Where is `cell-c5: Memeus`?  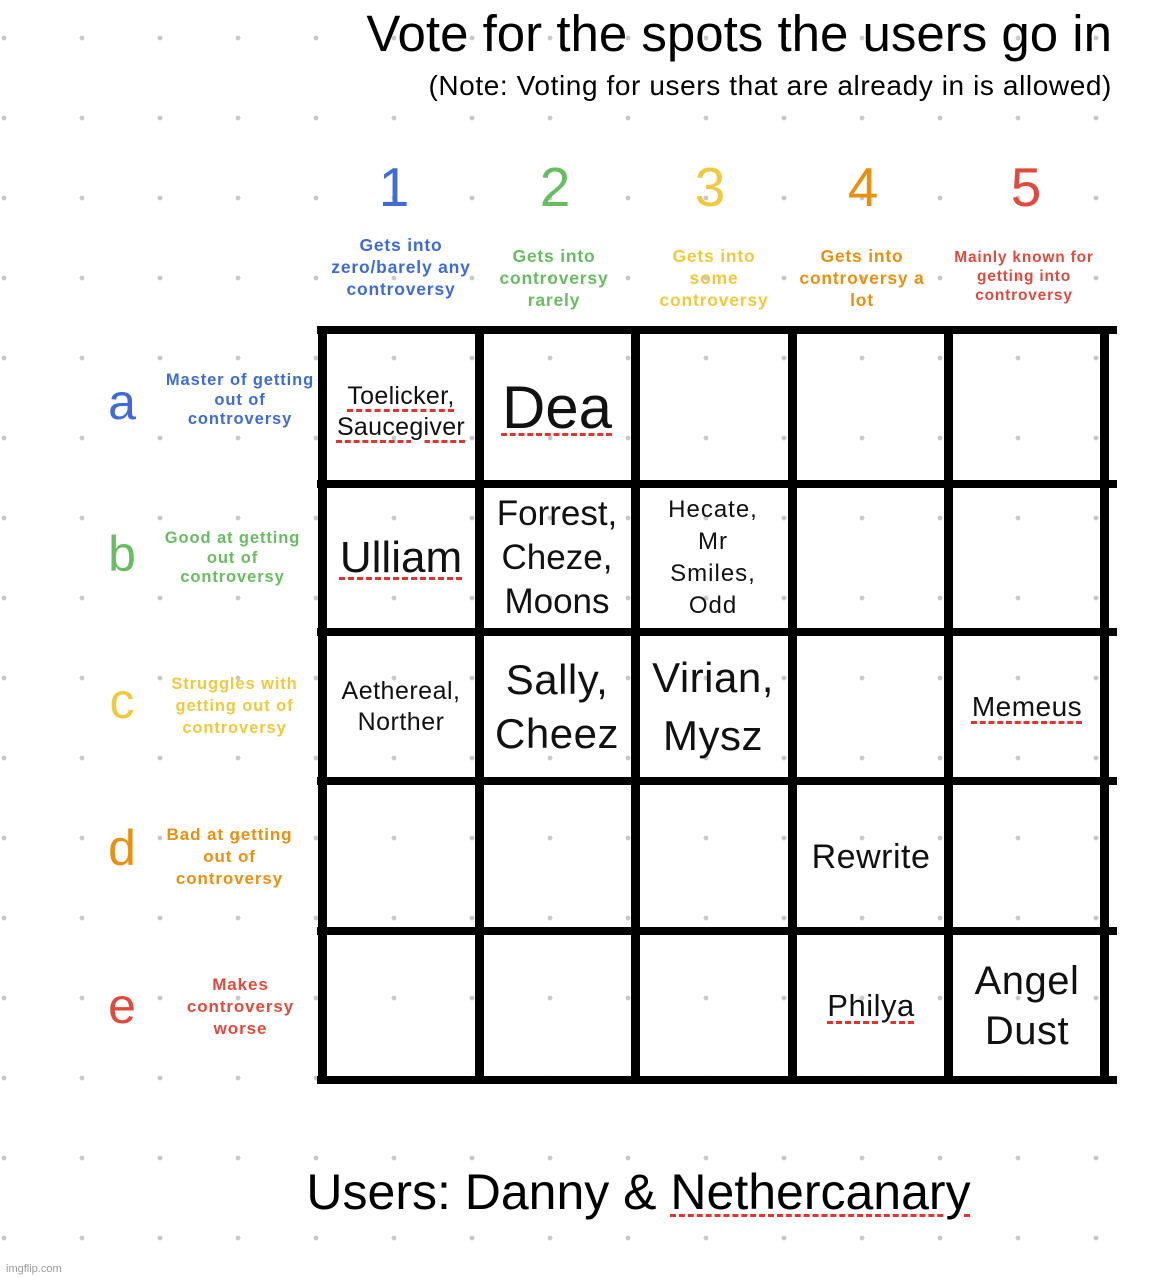 cell-c5: Memeus is located at coordinates (1027, 707).